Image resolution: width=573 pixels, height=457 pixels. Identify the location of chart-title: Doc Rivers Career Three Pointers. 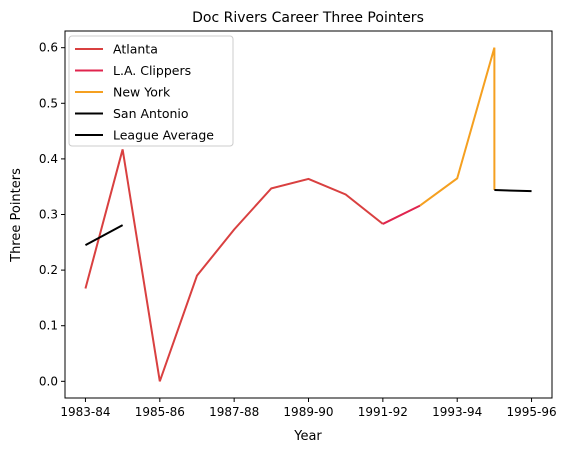
(308, 18).